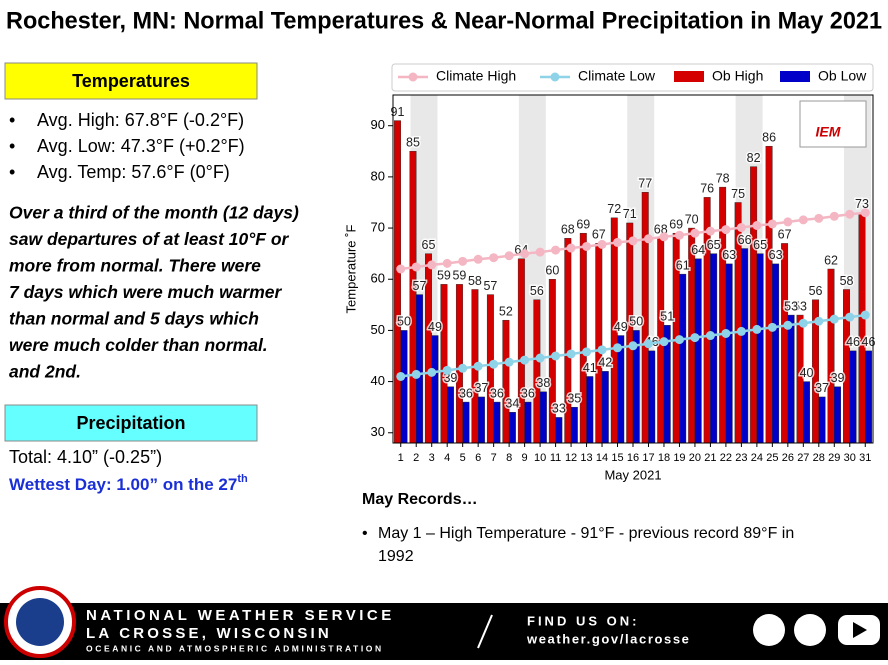 The height and width of the screenshot is (665, 888). What do you see at coordinates (862, 204) in the screenshot?
I see `data-label: 73` at bounding box center [862, 204].